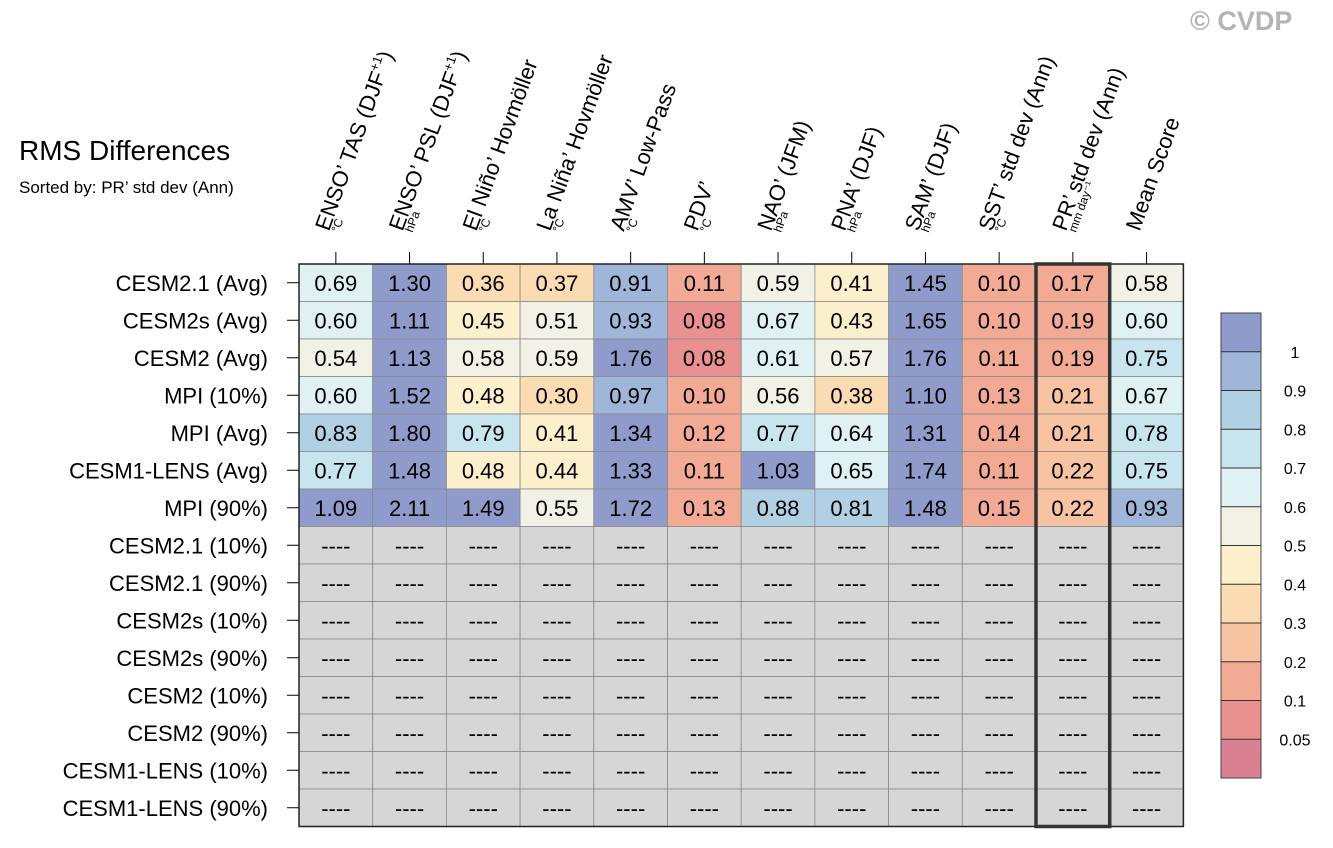  I want to click on cell-value: 0.19, so click(1072, 320).